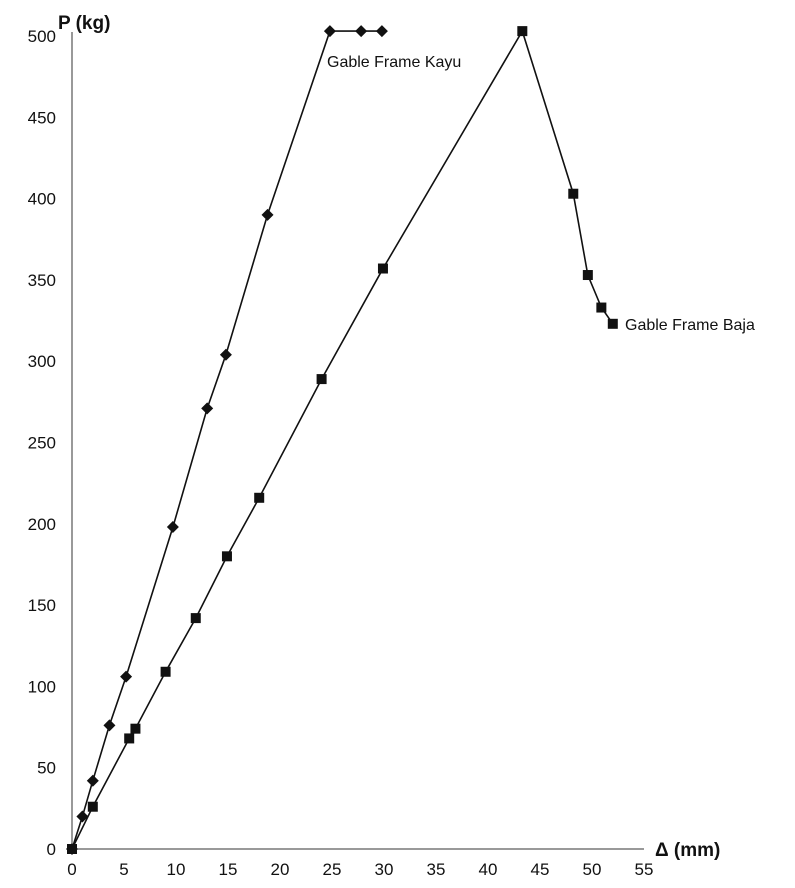  What do you see at coordinates (592, 869) in the screenshot?
I see `x-tick-label: 50` at bounding box center [592, 869].